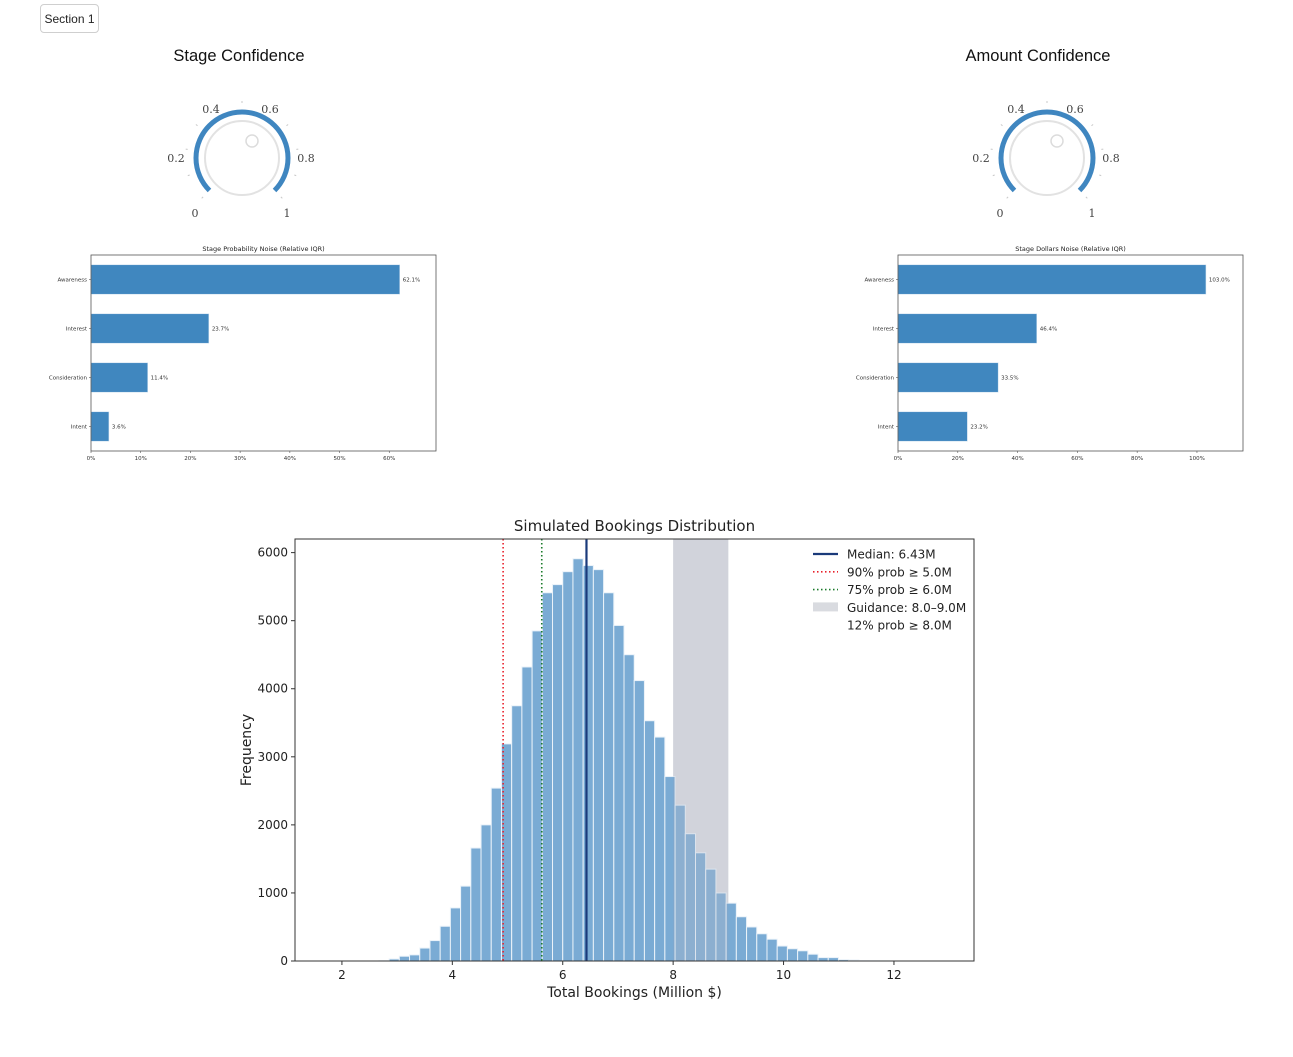 Image resolution: width=1293 pixels, height=1057 pixels. Describe the element at coordinates (1000, 213) in the screenshot. I see `gauge-tick-label: 0` at that location.